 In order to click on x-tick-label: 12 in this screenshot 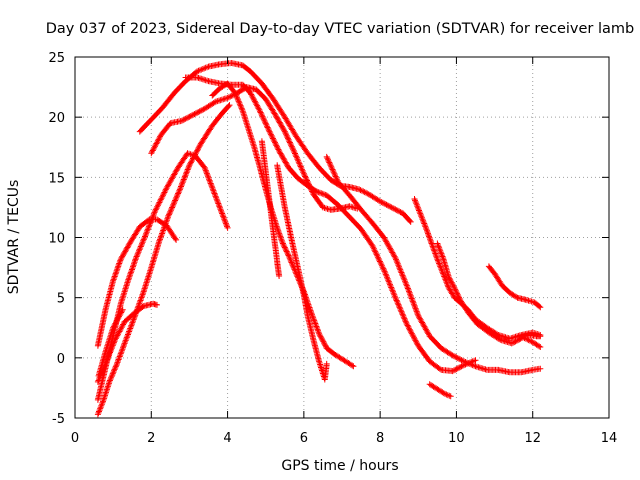, I will do `click(532, 438)`.